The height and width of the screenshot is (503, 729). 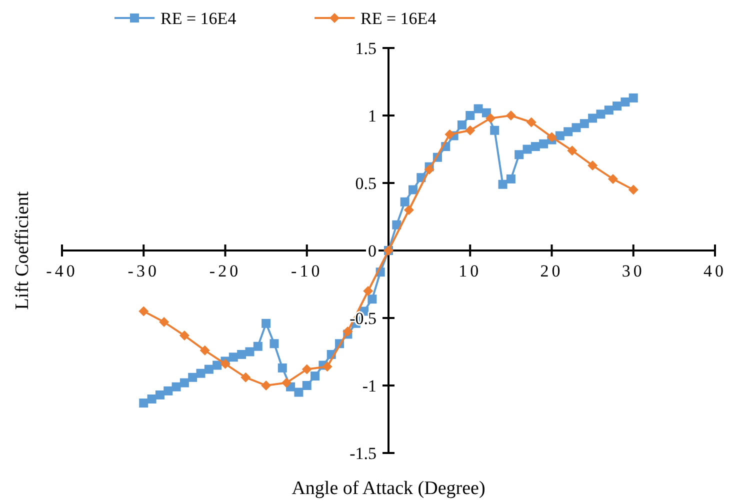 What do you see at coordinates (633, 271) in the screenshot?
I see `x-tick-label: 30` at bounding box center [633, 271].